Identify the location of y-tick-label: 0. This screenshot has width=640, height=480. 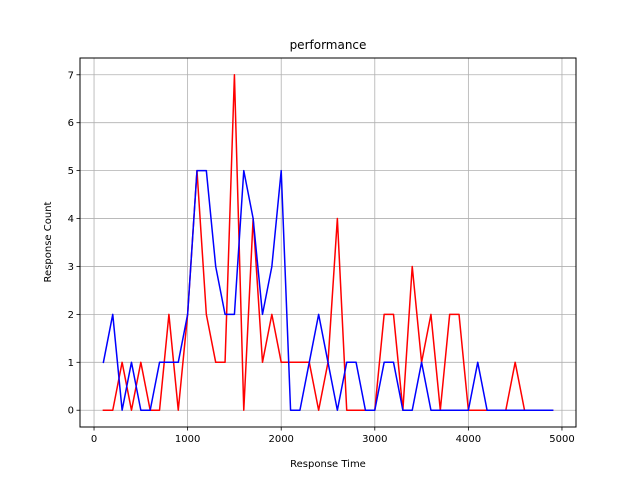
(71, 411).